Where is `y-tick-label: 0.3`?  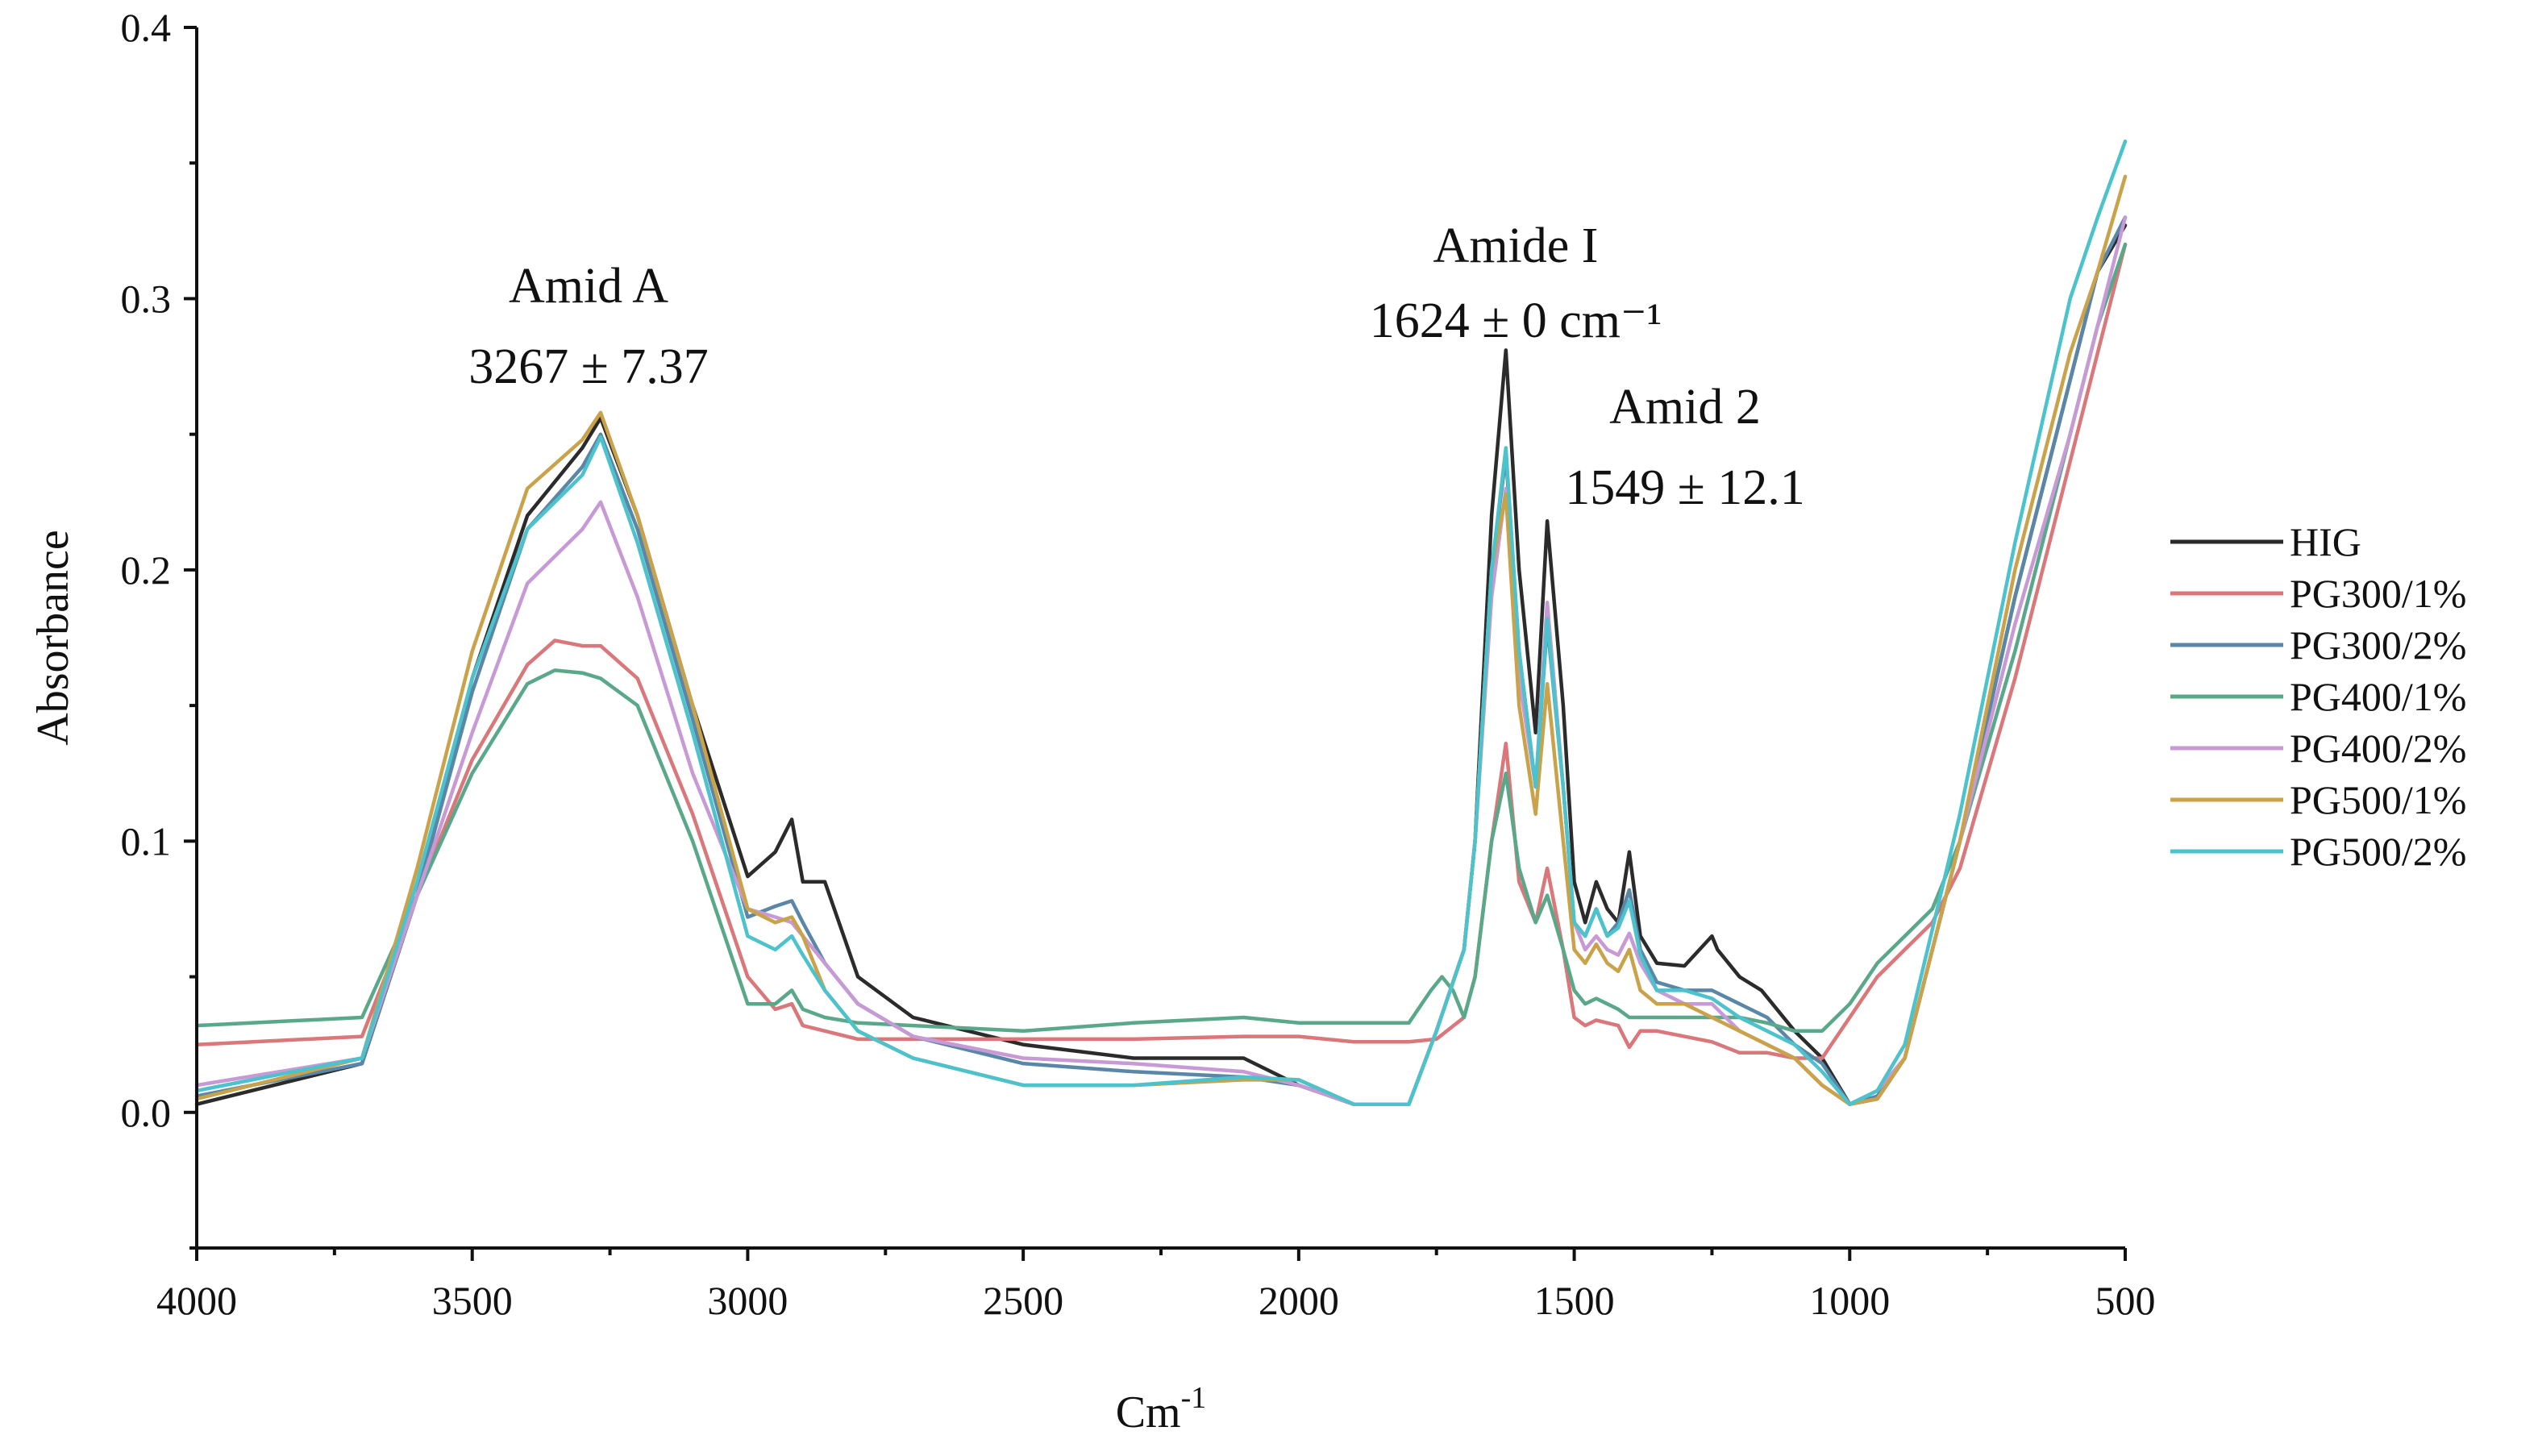
y-tick-label: 0.3 is located at coordinates (146, 298).